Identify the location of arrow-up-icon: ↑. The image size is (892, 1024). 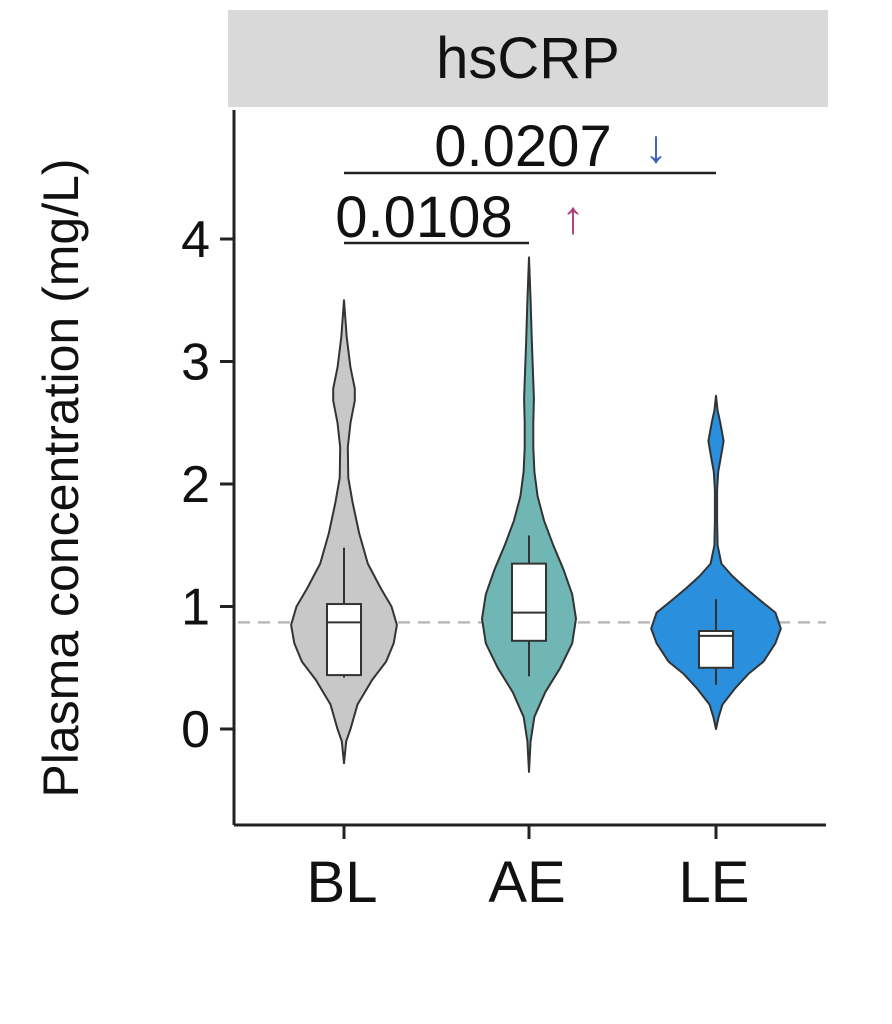
(573, 217).